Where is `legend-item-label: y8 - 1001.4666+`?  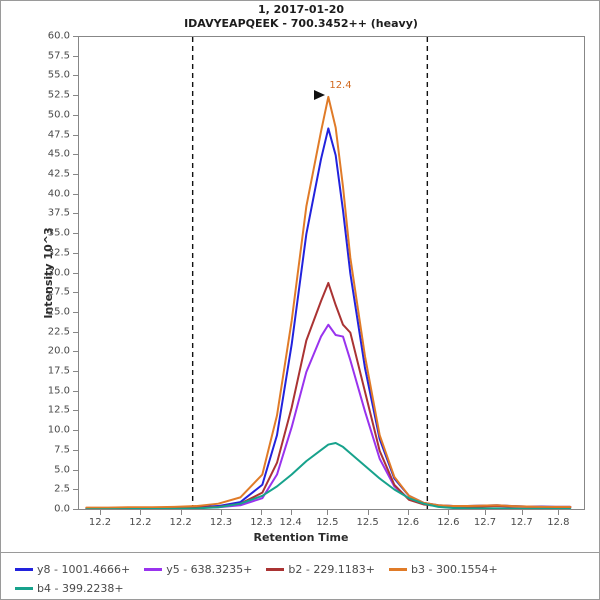 legend-item-label: y8 - 1001.4666+ is located at coordinates (84, 569).